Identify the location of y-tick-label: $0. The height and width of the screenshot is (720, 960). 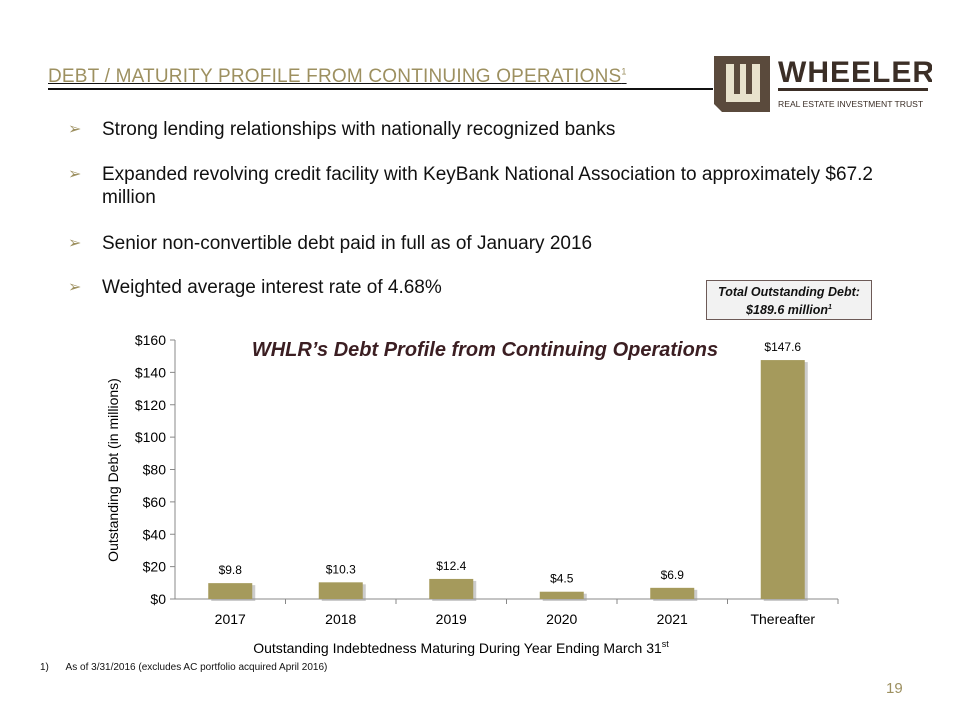
(158, 599).